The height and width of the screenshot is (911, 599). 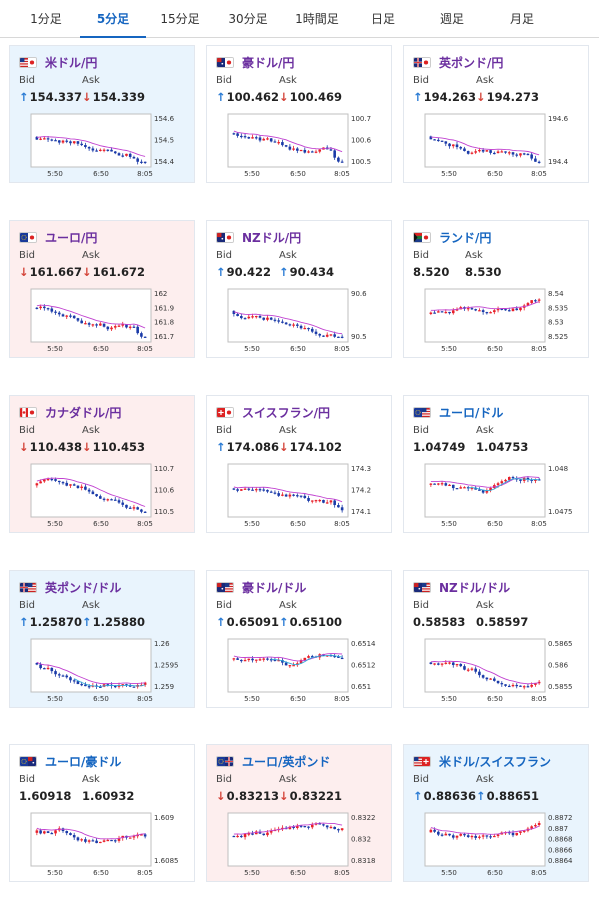 What do you see at coordinates (113, 19) in the screenshot?
I see `tab-1: 5分足` at bounding box center [113, 19].